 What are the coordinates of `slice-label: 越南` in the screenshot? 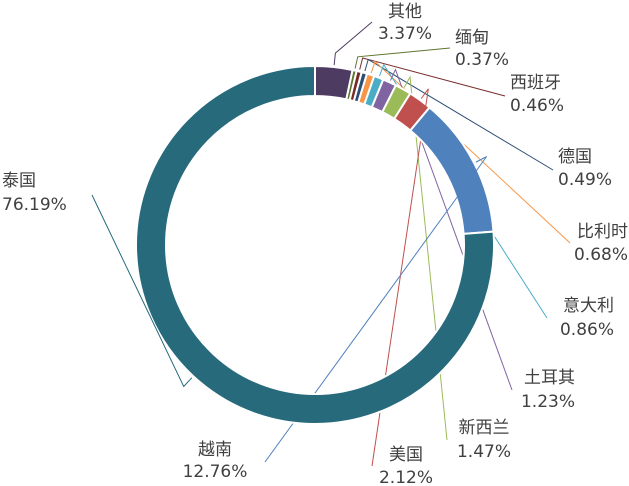 It's located at (215, 450).